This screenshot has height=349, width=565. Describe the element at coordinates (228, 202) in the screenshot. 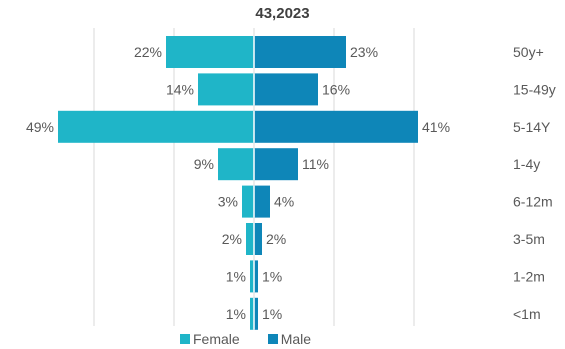

I see `data-label-female: 3%` at that location.